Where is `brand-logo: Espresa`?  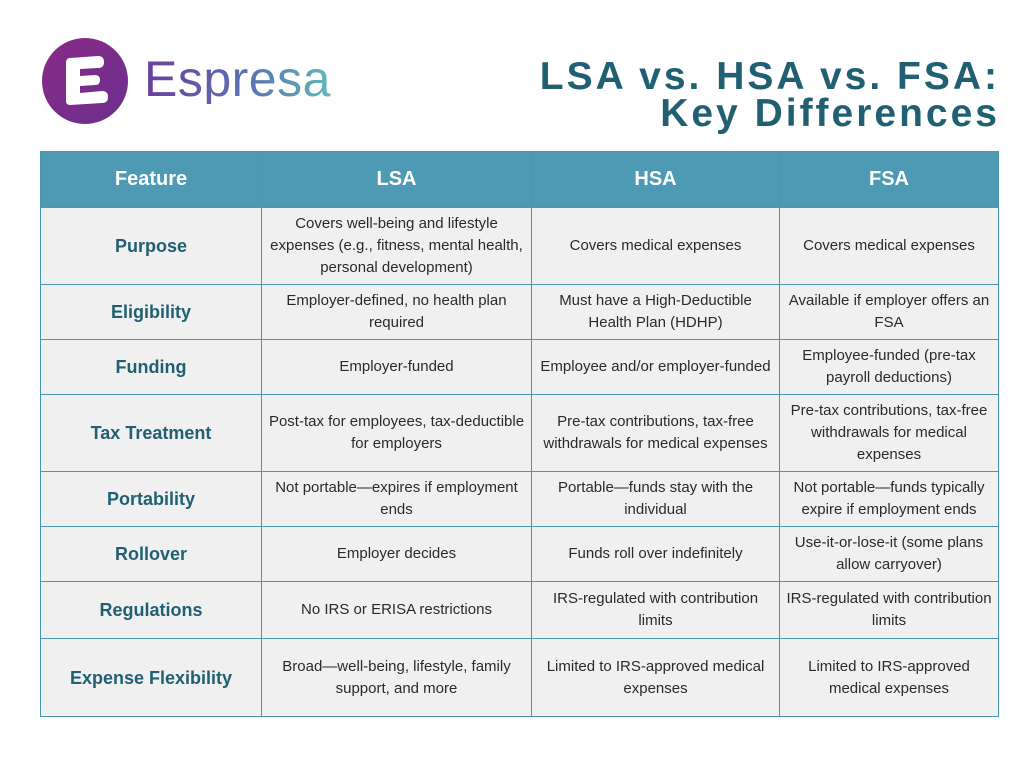
brand-logo: Espresa is located at coordinates (185, 81).